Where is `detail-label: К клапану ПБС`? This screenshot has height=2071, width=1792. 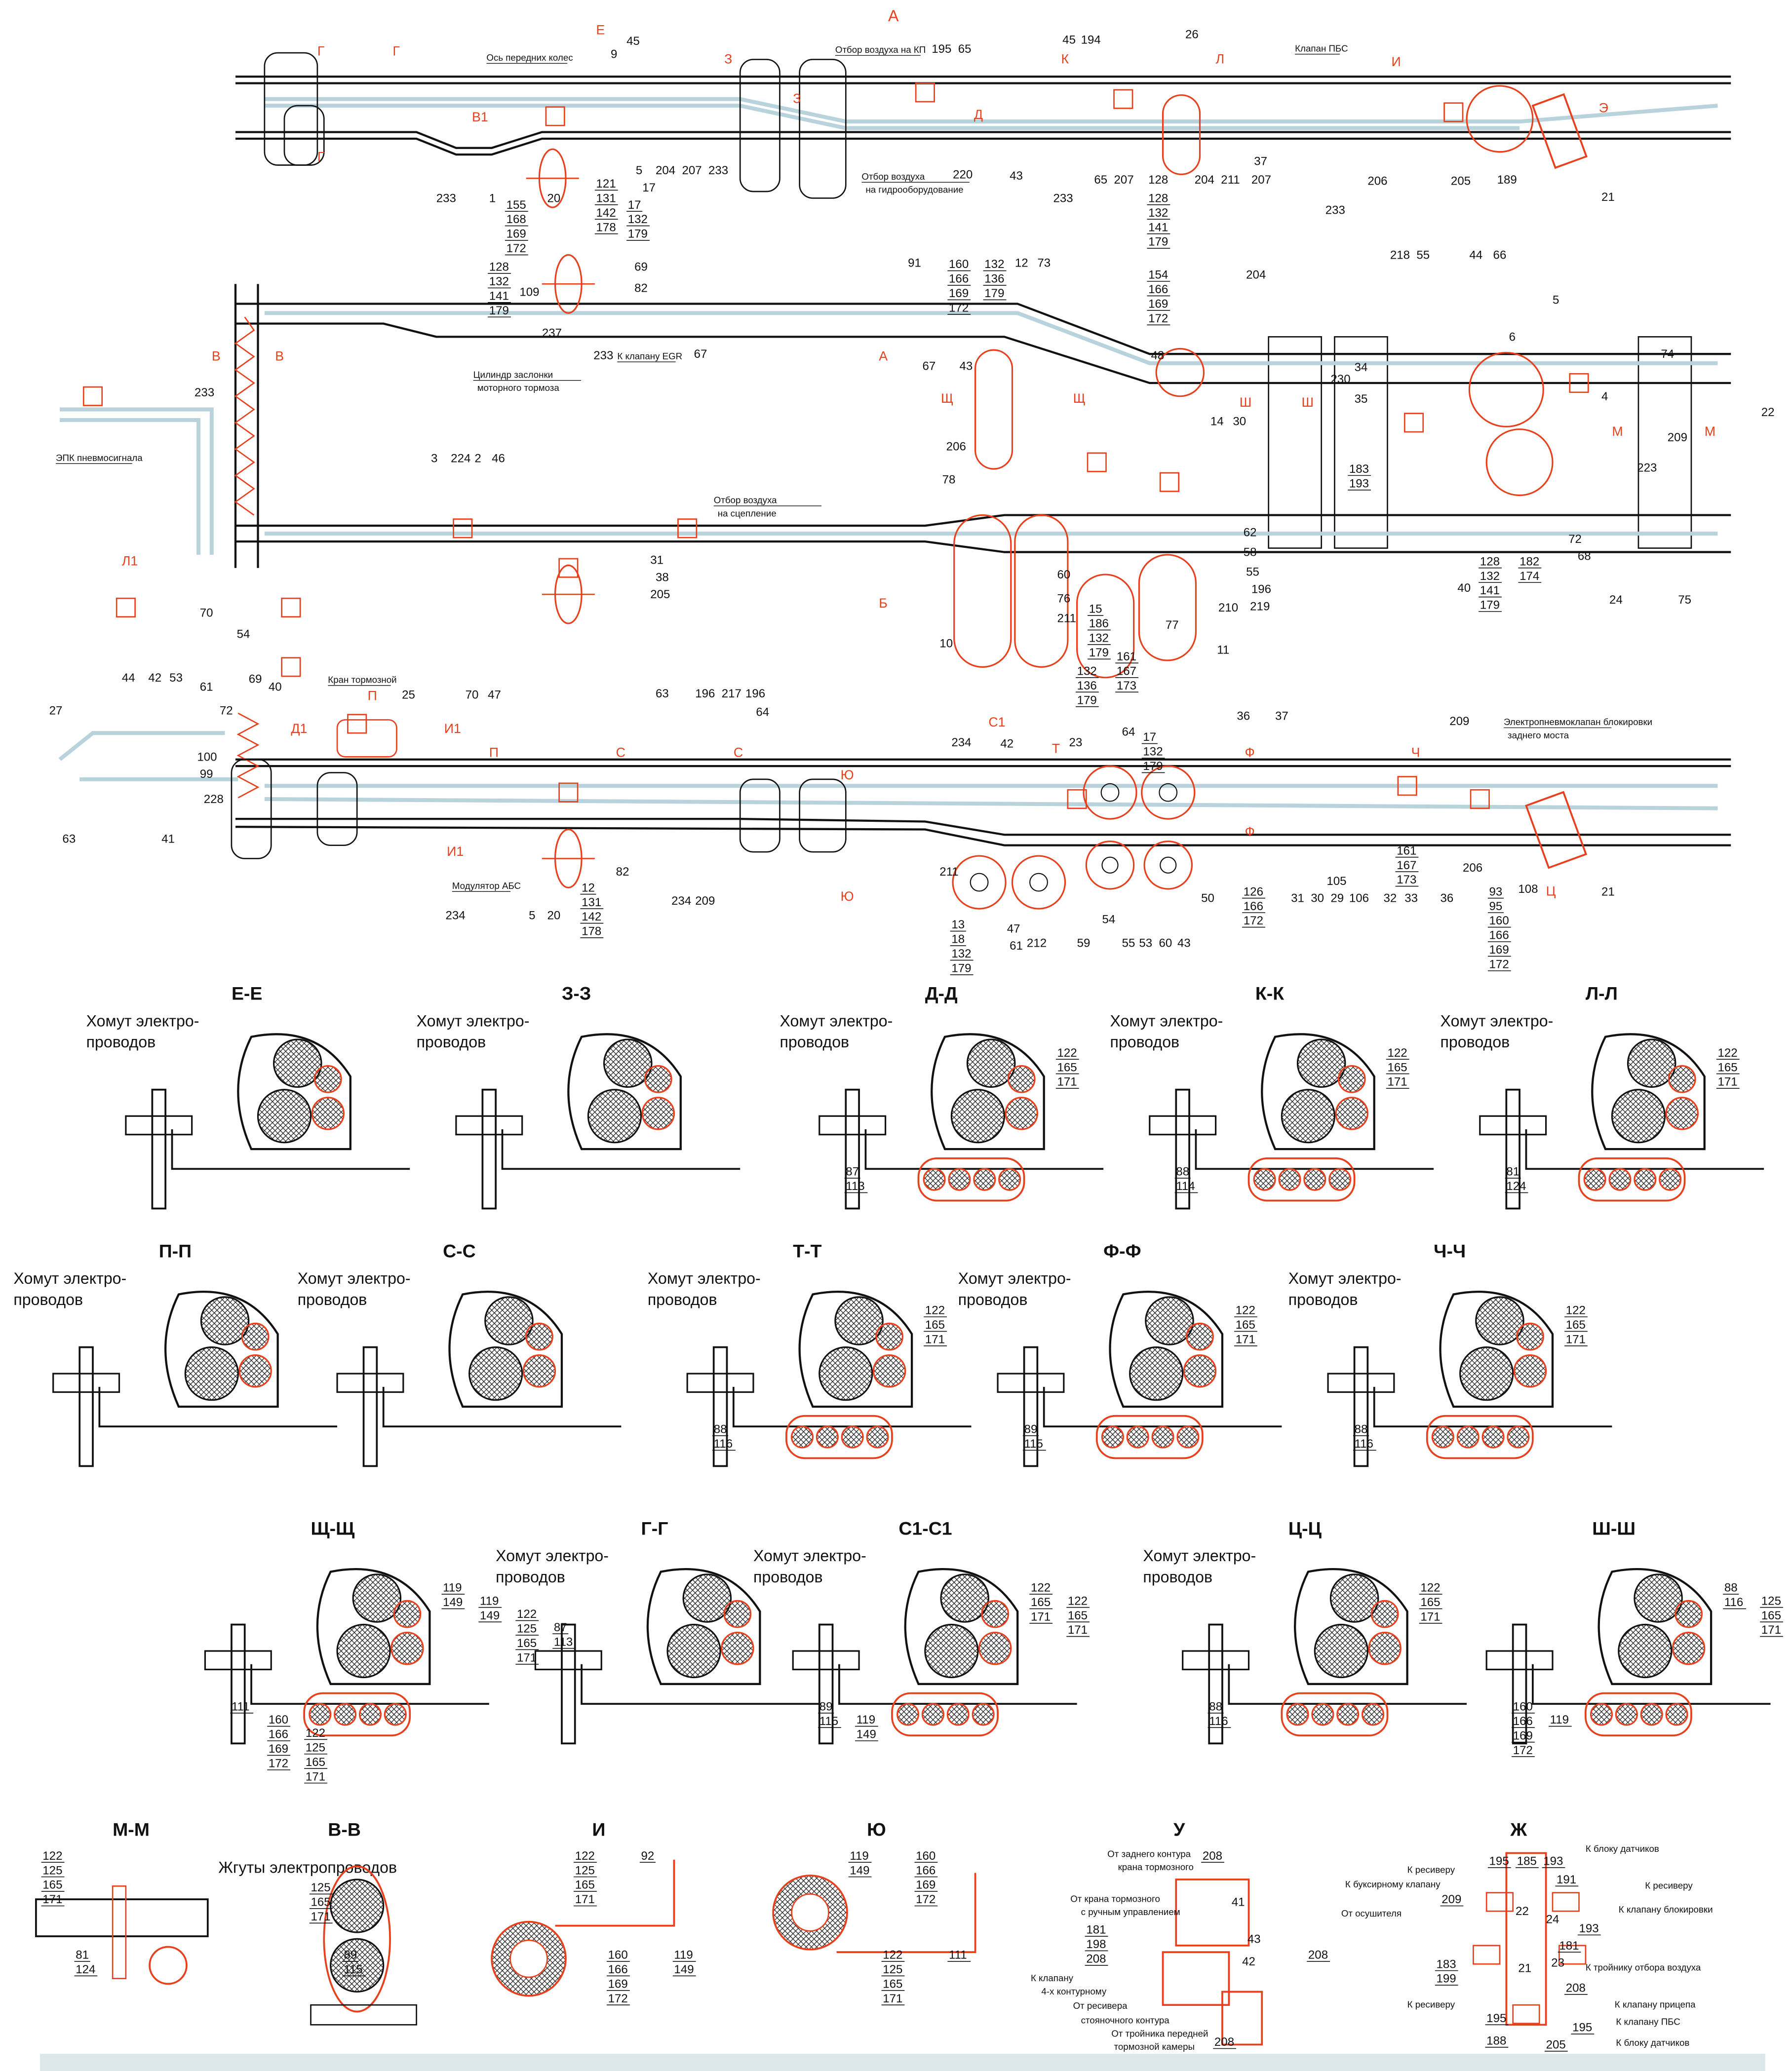 detail-label: К клапану ПБС is located at coordinates (1648, 2021).